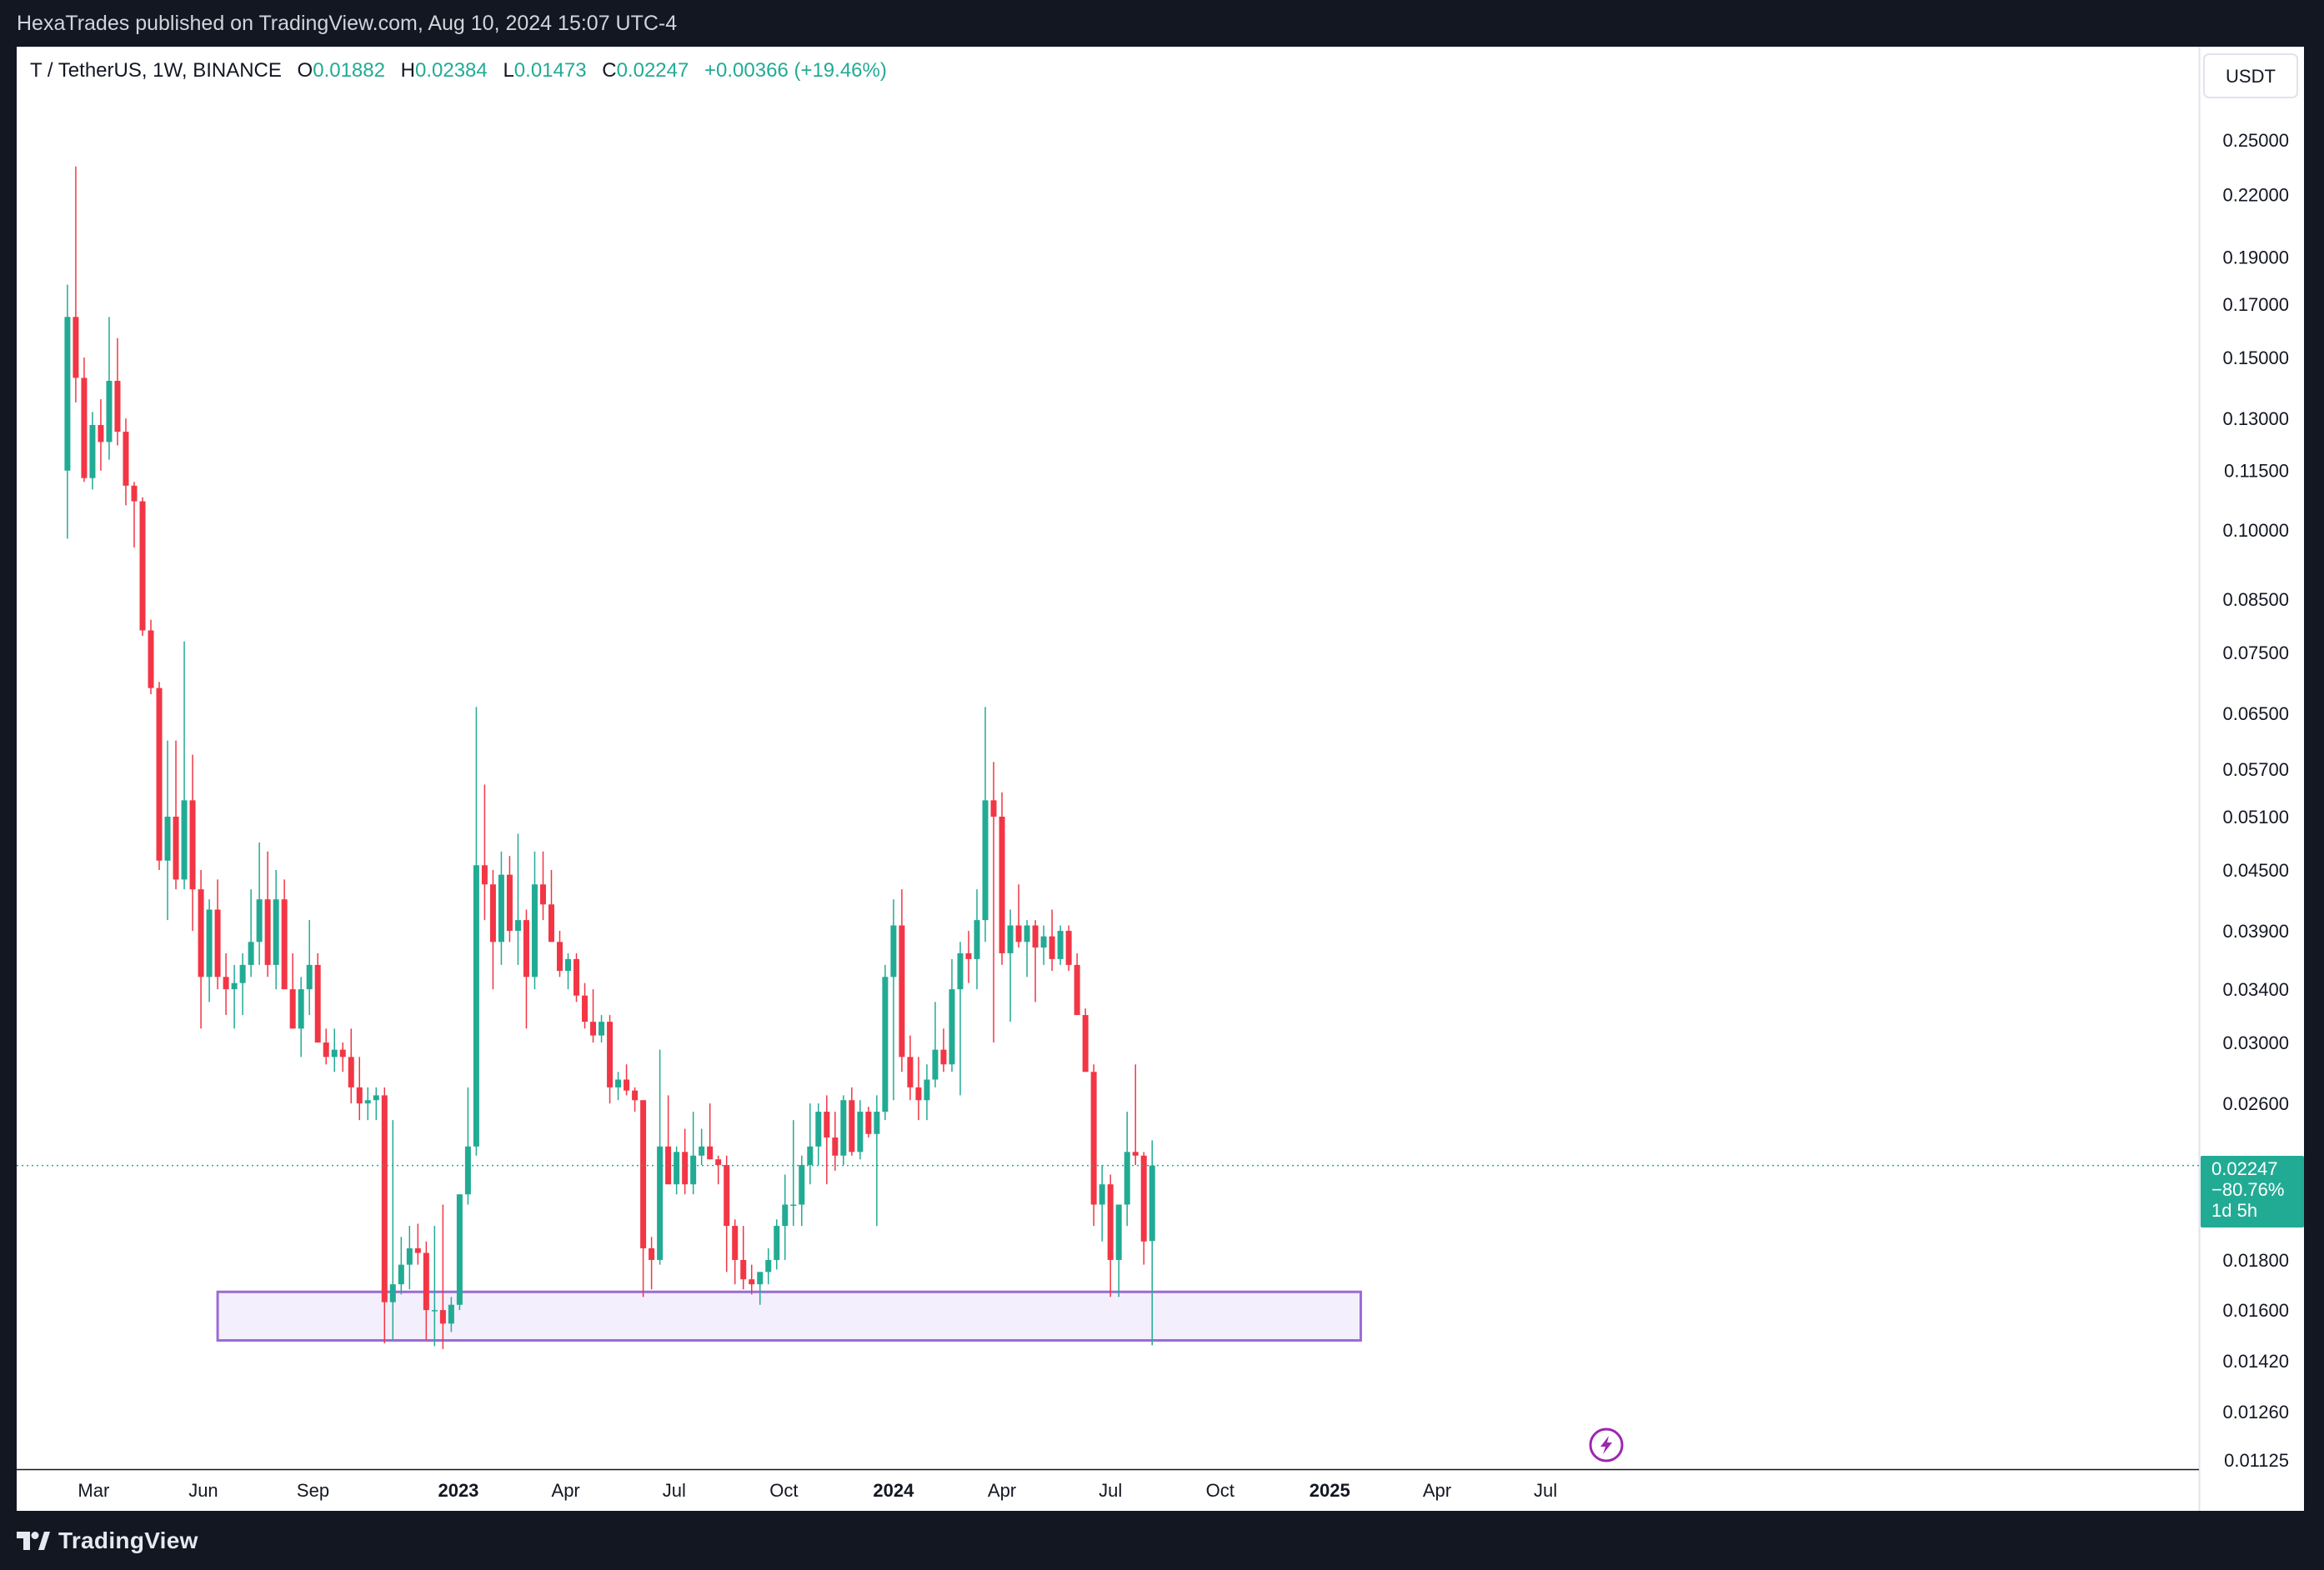 The image size is (2324, 1570). I want to click on time-tick-label: Oct, so click(1221, 1490).